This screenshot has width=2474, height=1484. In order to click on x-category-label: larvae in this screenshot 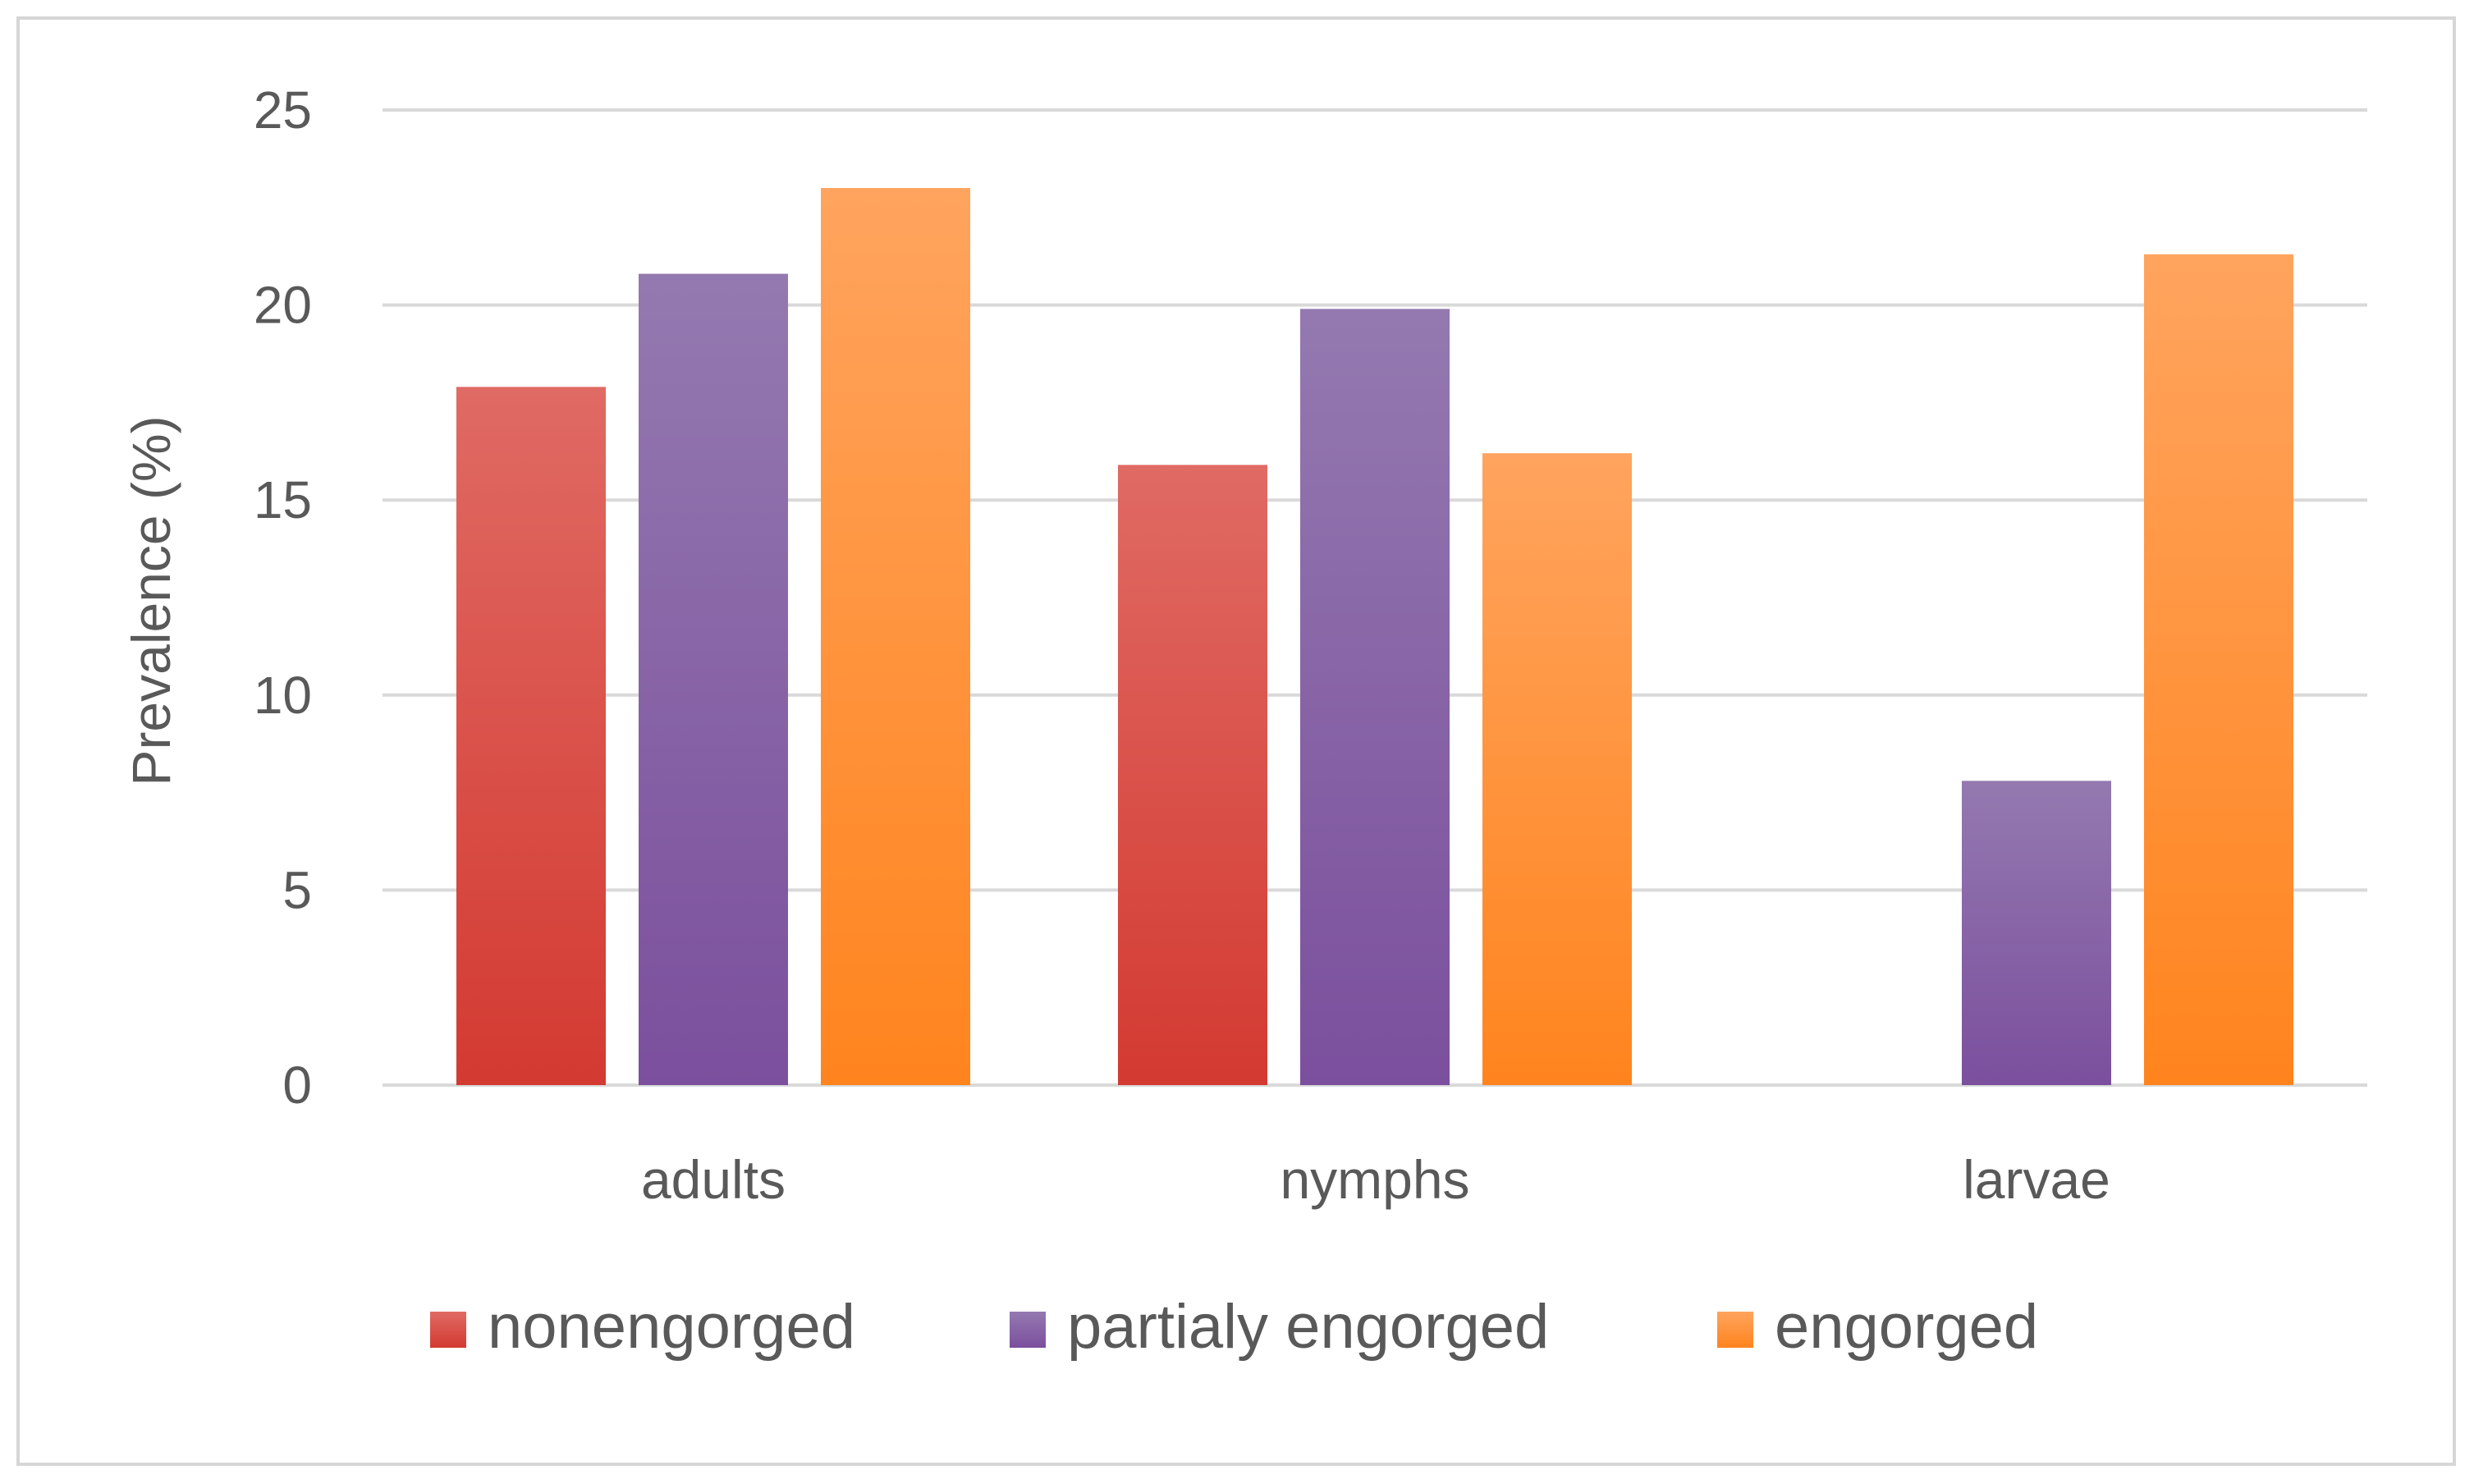, I will do `click(2036, 1179)`.